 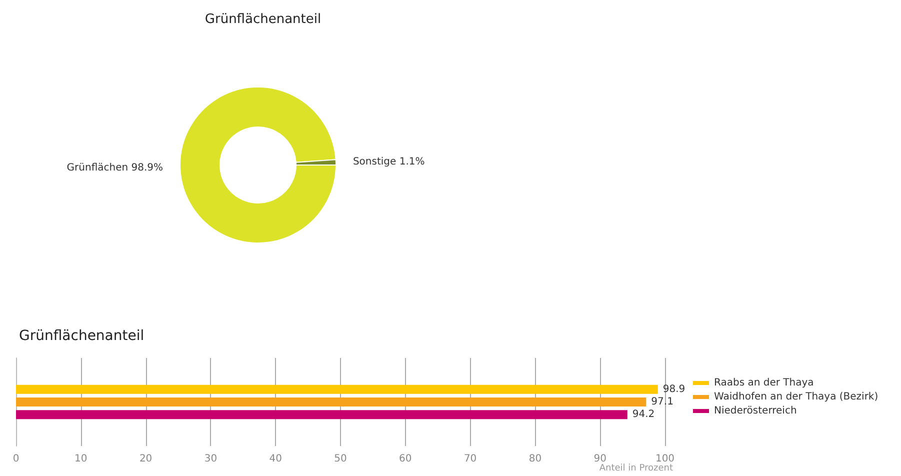 I want to click on x-tick-label: 70, so click(x=470, y=459).